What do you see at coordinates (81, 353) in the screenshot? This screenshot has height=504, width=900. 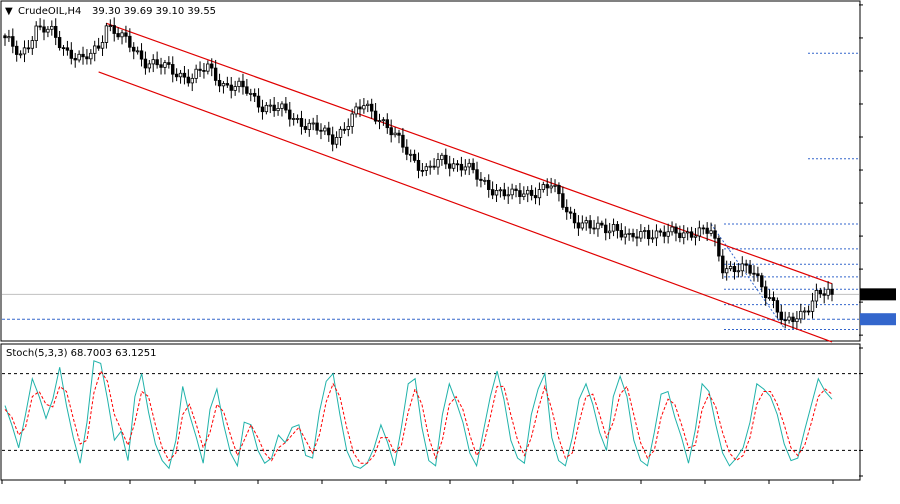 I see `stoch-title: Stoch(5,3,3) 68.7003 63.1251` at bounding box center [81, 353].